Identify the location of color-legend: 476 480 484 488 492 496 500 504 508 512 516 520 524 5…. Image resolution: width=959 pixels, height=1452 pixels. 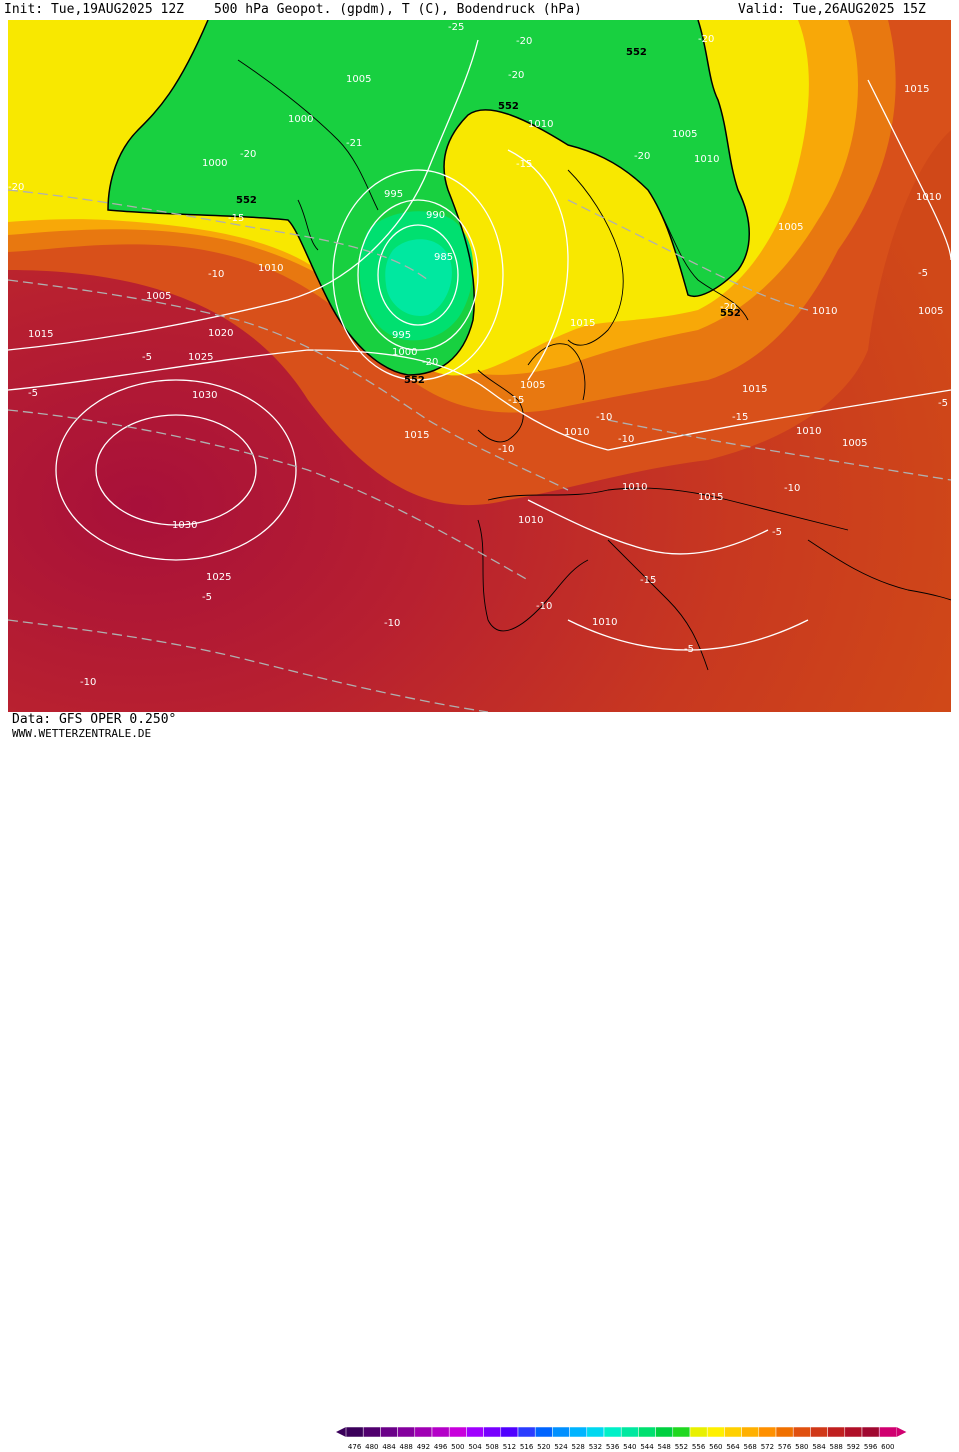
(621, 1438).